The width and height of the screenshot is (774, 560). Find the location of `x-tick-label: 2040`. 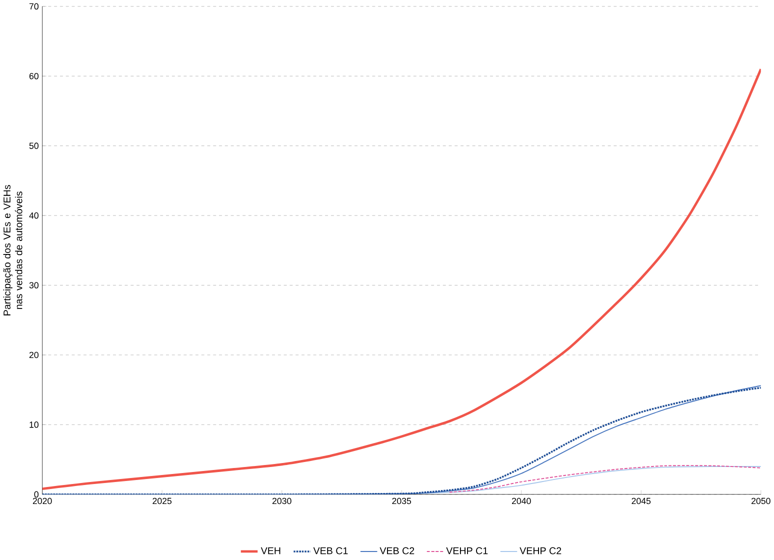

x-tick-label: 2040 is located at coordinates (521, 501).